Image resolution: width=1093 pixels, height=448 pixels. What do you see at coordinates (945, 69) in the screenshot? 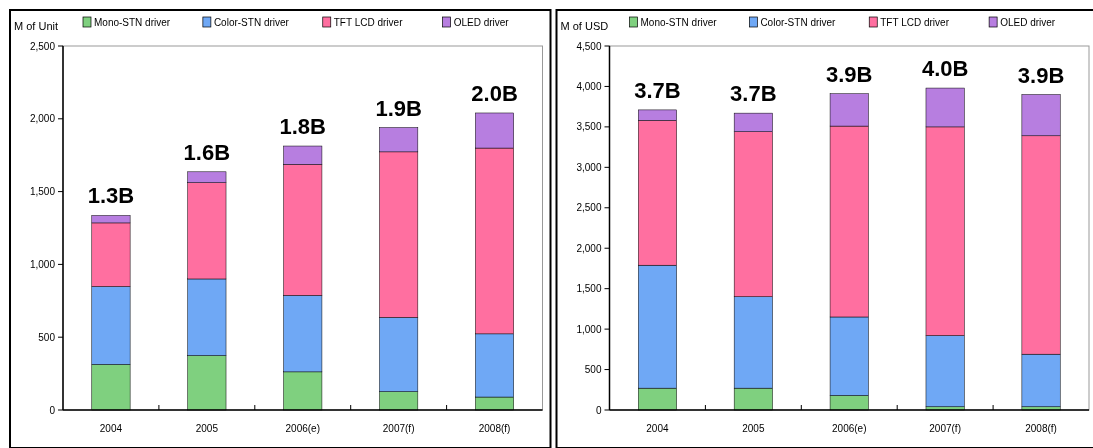
I see `total-label: 4.0B` at bounding box center [945, 69].